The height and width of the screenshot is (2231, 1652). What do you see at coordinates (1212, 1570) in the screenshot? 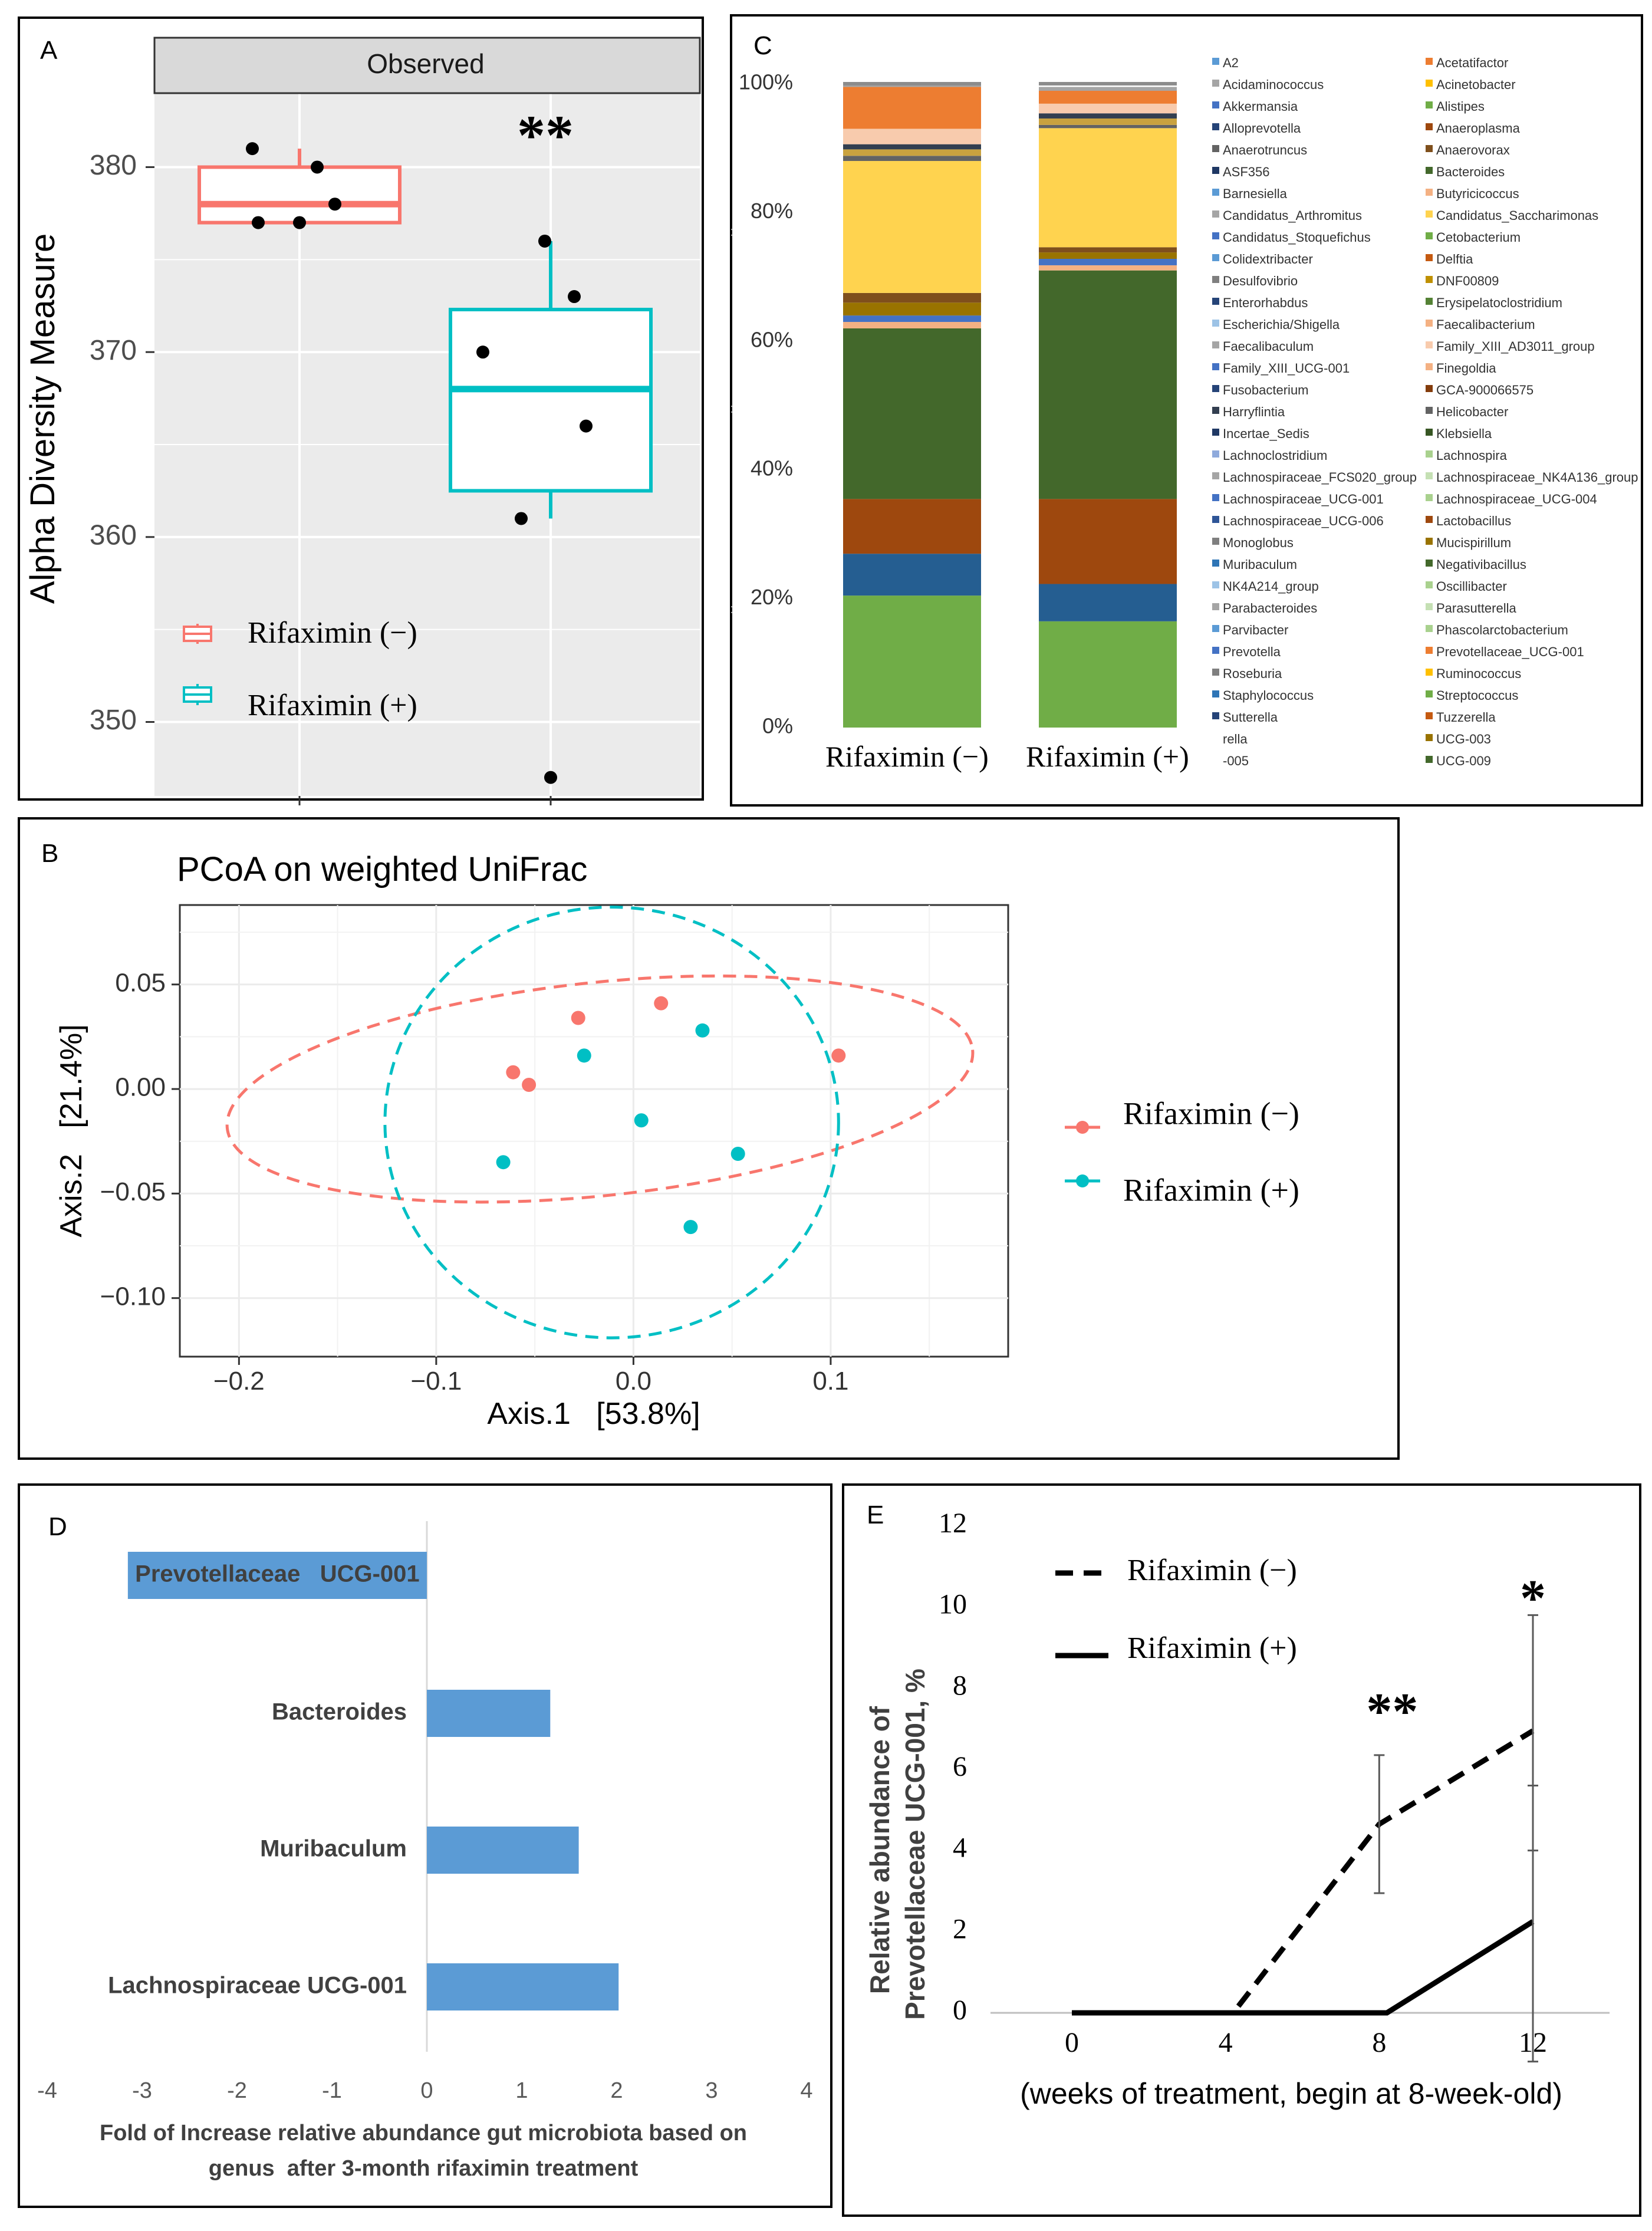
I see `panel-e-legend-label-minus: Rifaximin (−)` at bounding box center [1212, 1570].